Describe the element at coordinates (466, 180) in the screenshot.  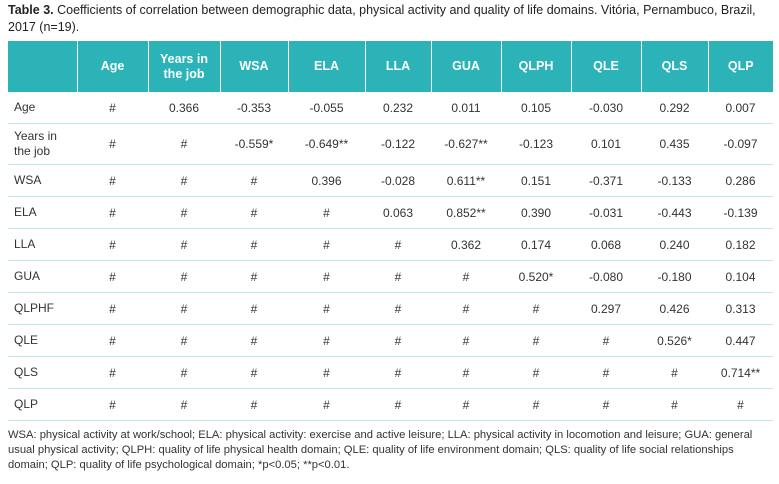
I see `table-cell: 0.611**` at that location.